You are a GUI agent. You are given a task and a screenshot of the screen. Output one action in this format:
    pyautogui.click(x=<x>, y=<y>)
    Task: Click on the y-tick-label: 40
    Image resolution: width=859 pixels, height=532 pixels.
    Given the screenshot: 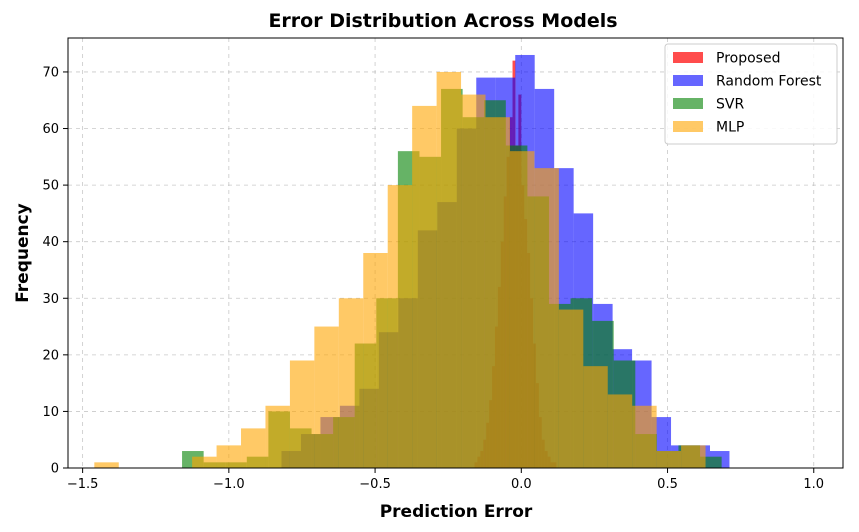 What is the action you would take?
    pyautogui.click(x=50, y=242)
    